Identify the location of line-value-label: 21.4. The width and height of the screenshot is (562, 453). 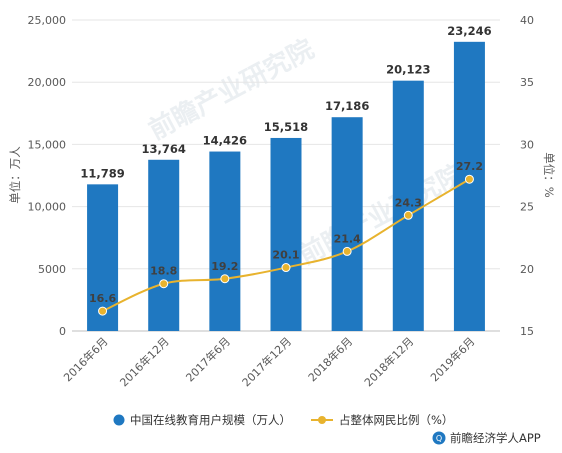
(347, 238).